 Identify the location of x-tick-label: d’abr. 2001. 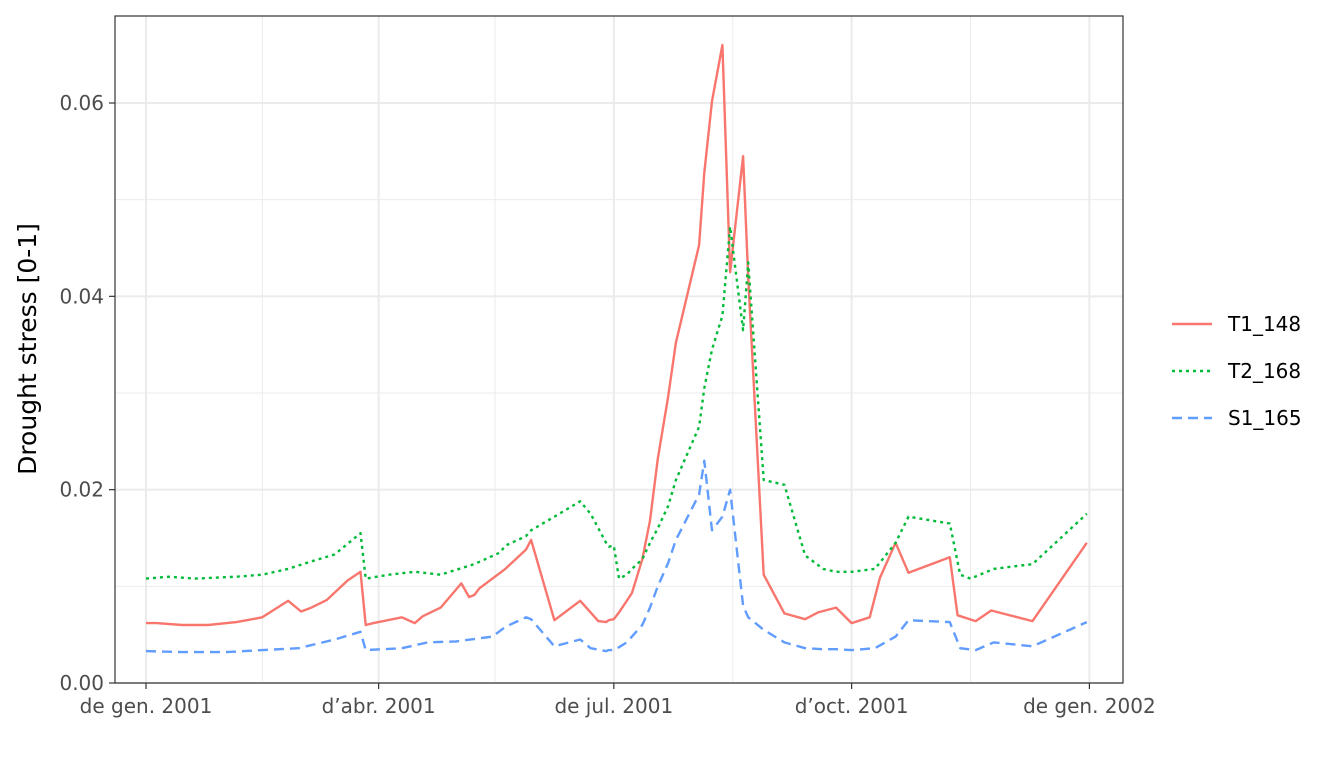
(379, 706).